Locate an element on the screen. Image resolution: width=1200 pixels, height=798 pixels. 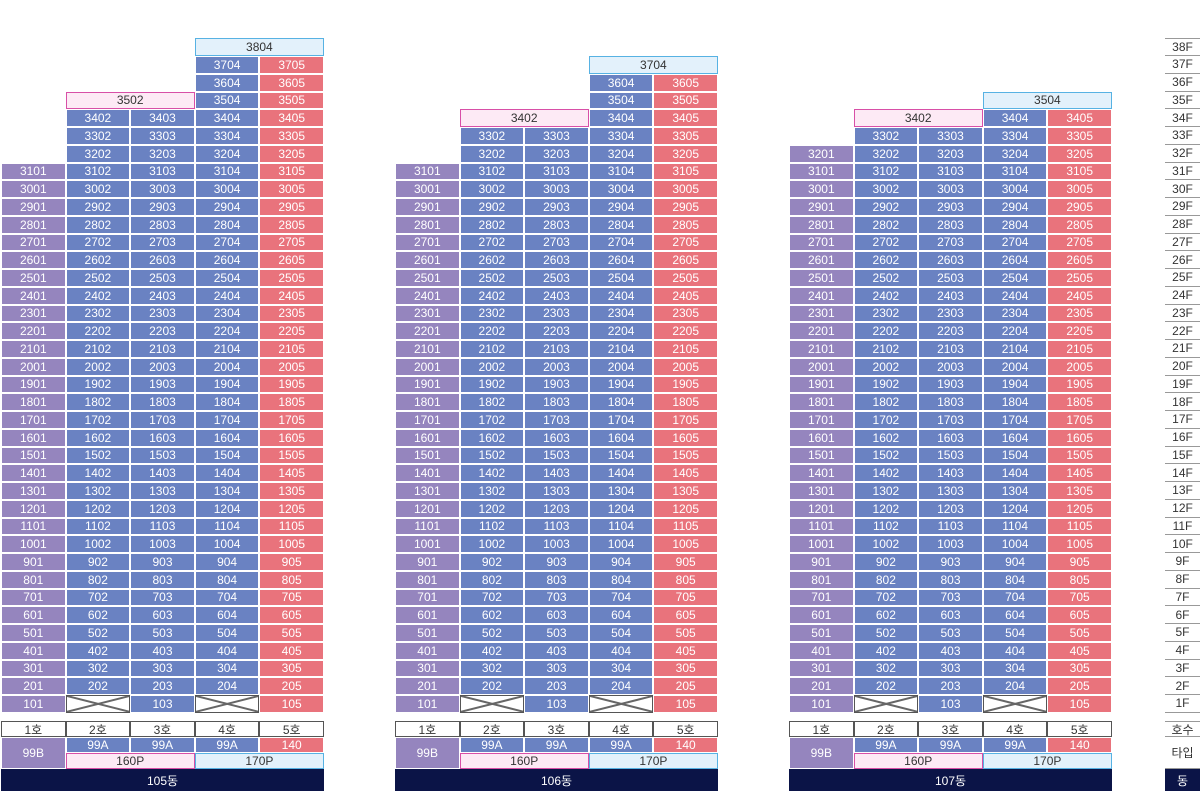
unit-cell: 2504 is located at coordinates (1015, 278).